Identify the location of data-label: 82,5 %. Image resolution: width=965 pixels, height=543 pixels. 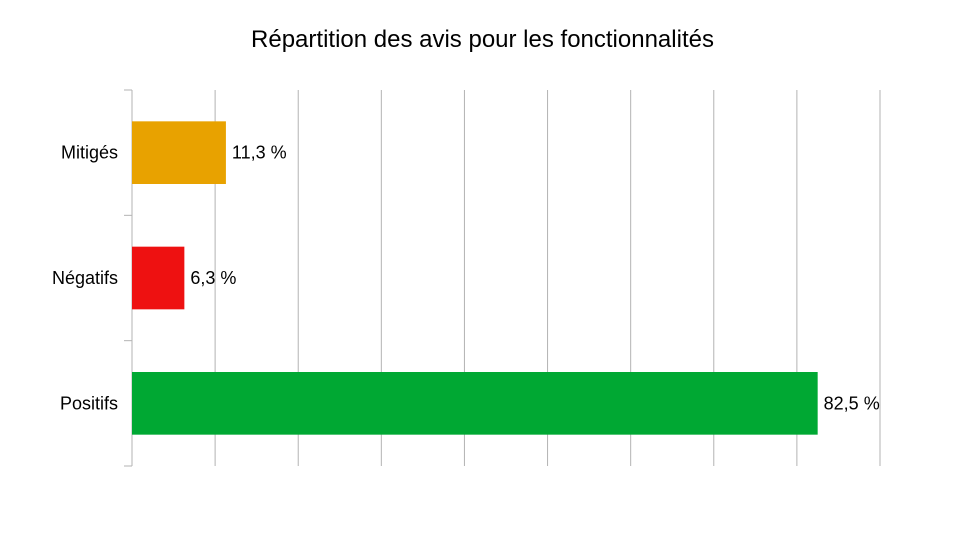
(852, 403).